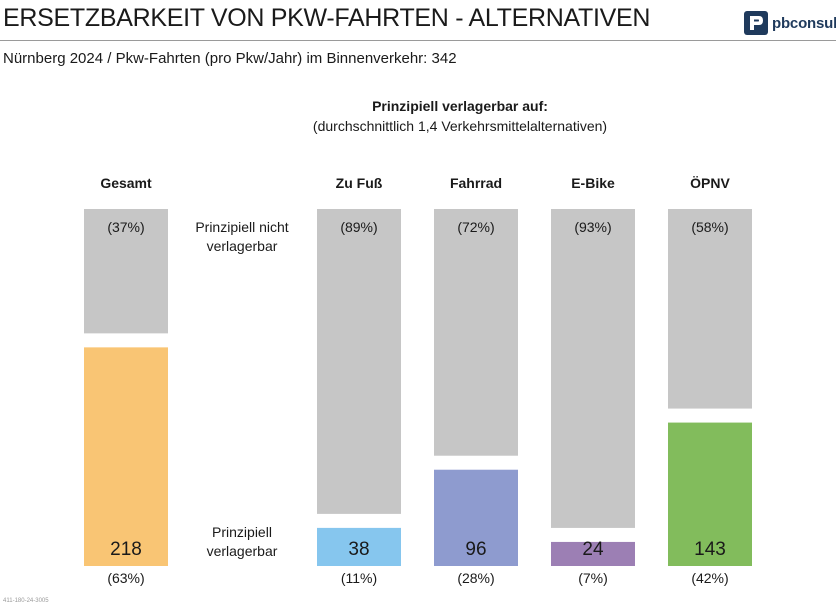 The height and width of the screenshot is (608, 836). I want to click on chart-heading: Prinzipiell verlagerbar auf:, so click(460, 106).